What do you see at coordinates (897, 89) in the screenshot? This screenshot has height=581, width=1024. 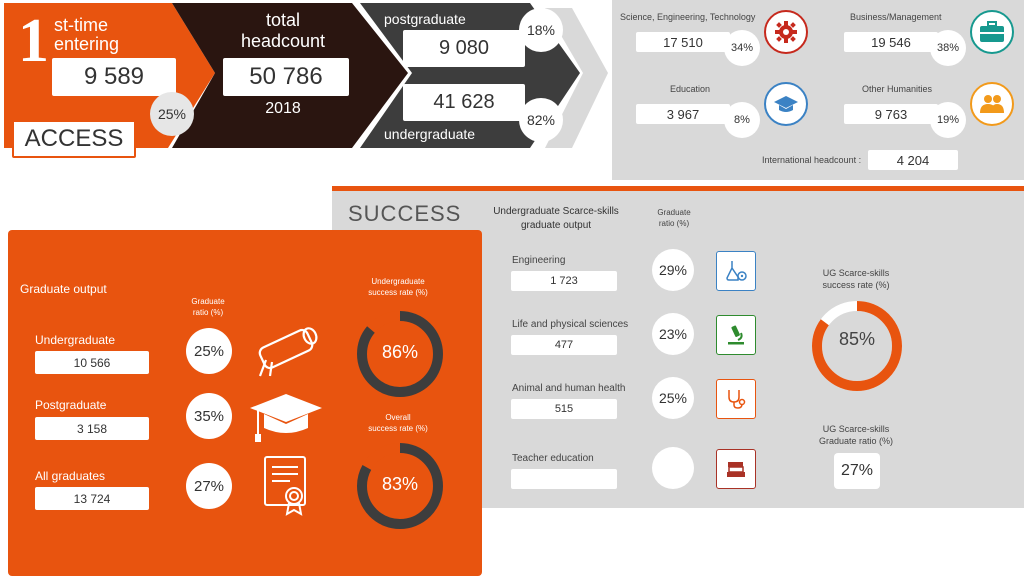 I see `field-humanities-label: Other Humanities` at bounding box center [897, 89].